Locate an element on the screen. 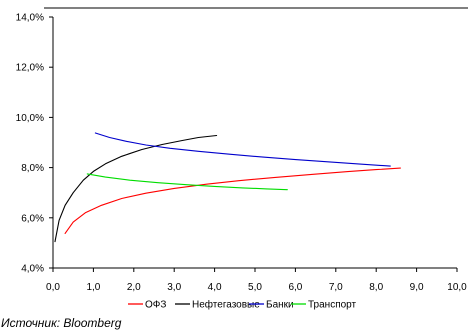 The image size is (468, 331). legend-label-3: Транспорт is located at coordinates (332, 305).